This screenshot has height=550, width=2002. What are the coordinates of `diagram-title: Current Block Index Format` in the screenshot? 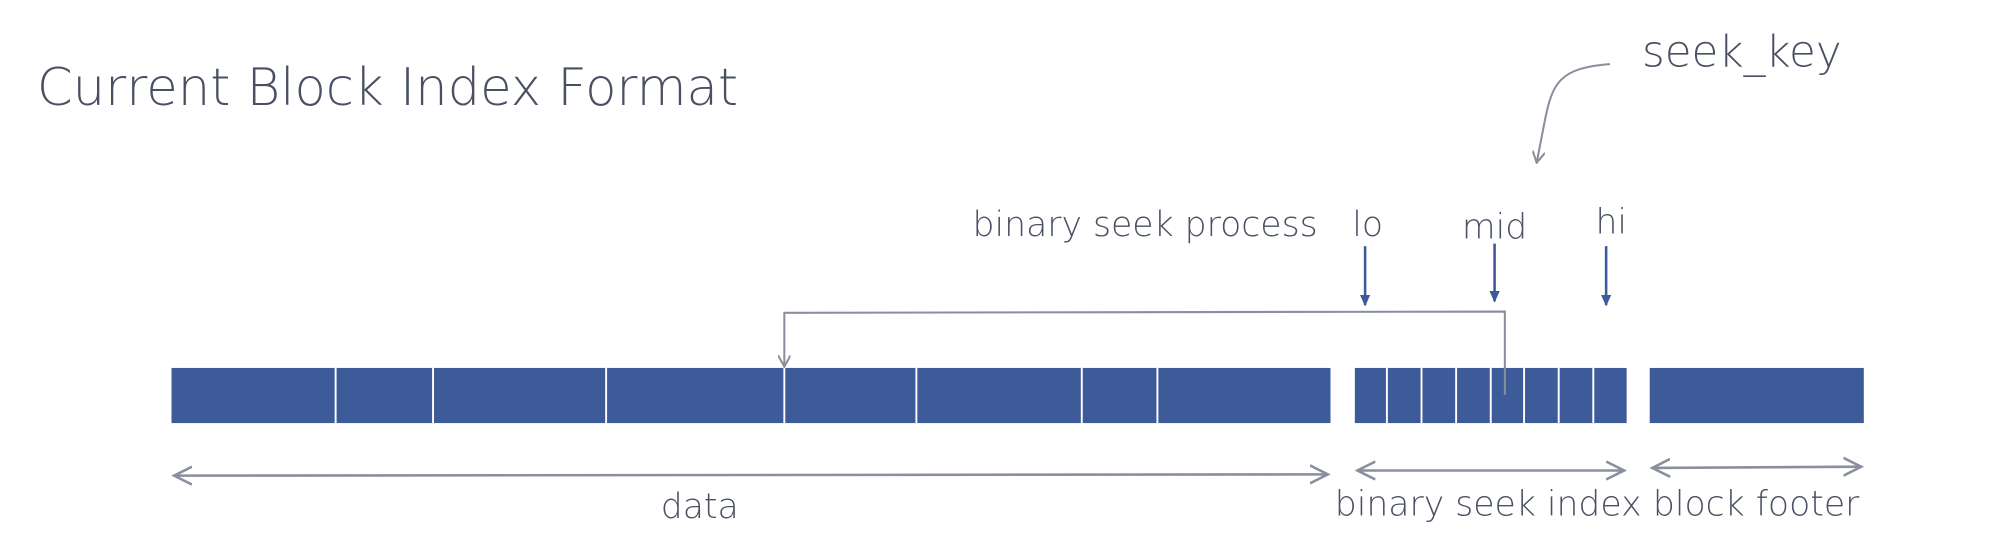 It's located at (387, 88).